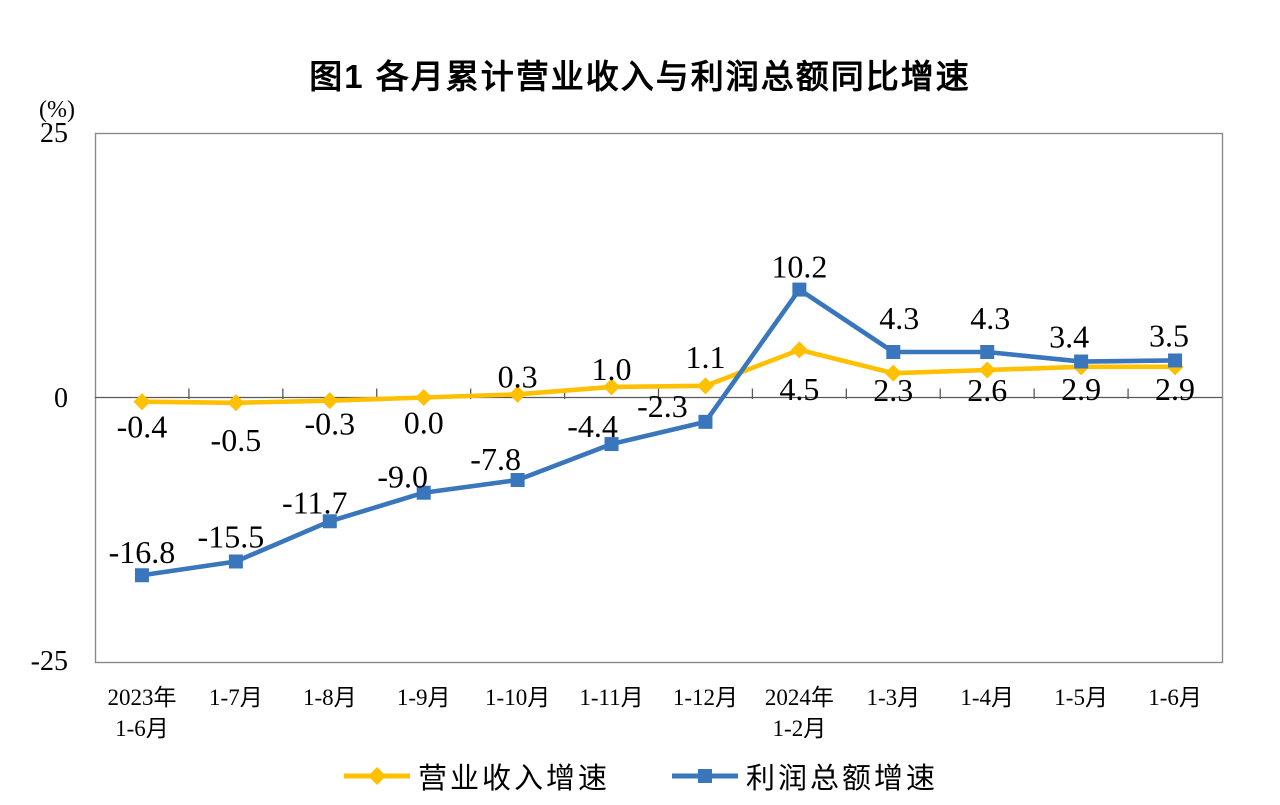  I want to click on data-point-label: 4.5, so click(799, 389).